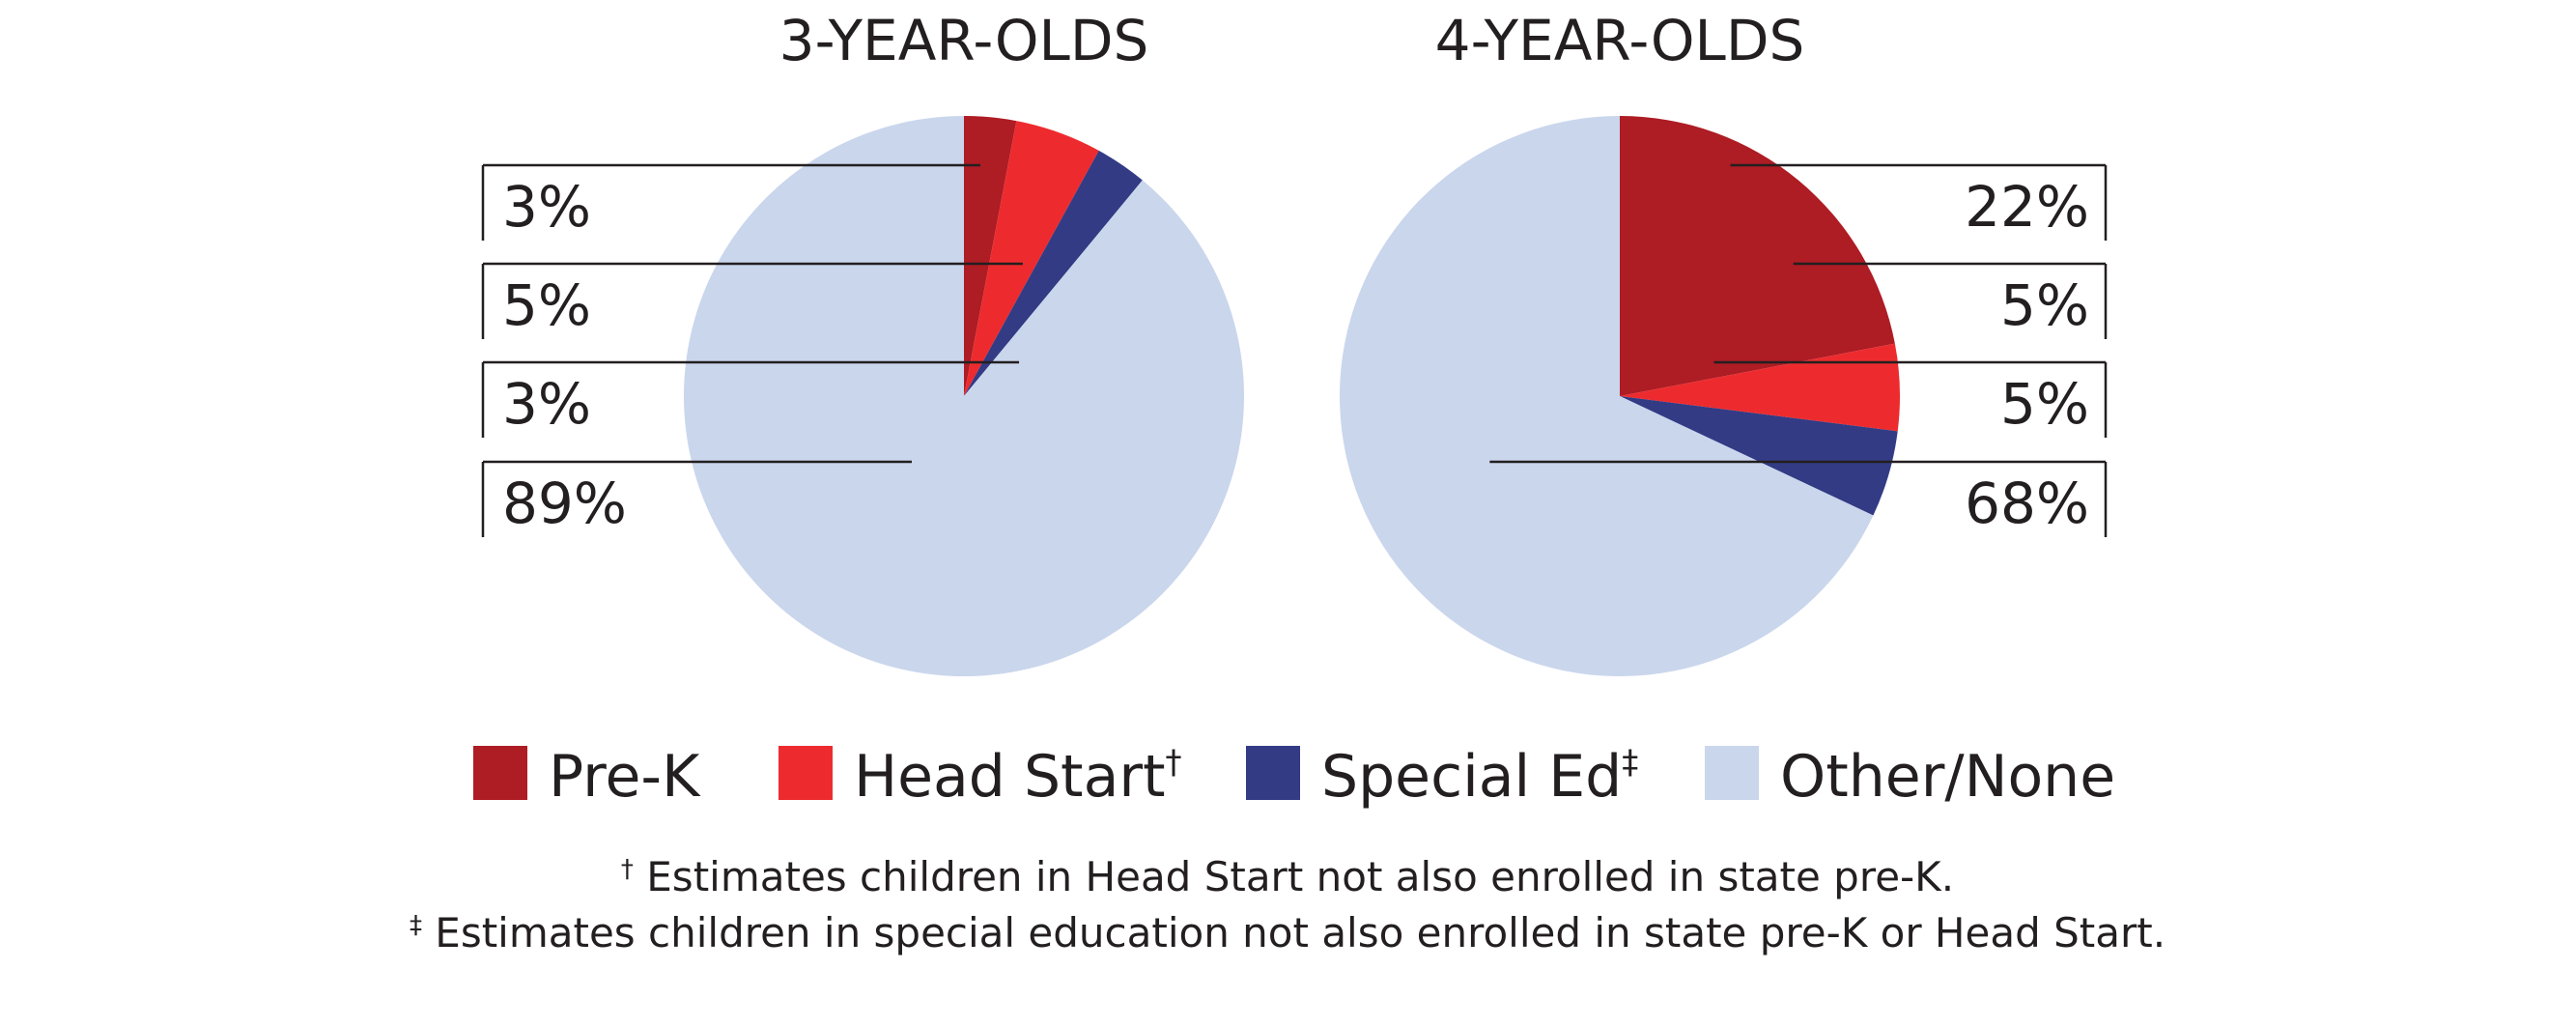 The height and width of the screenshot is (1027, 2576). What do you see at coordinates (625, 777) in the screenshot?
I see `legend-label: Pre-K` at bounding box center [625, 777].